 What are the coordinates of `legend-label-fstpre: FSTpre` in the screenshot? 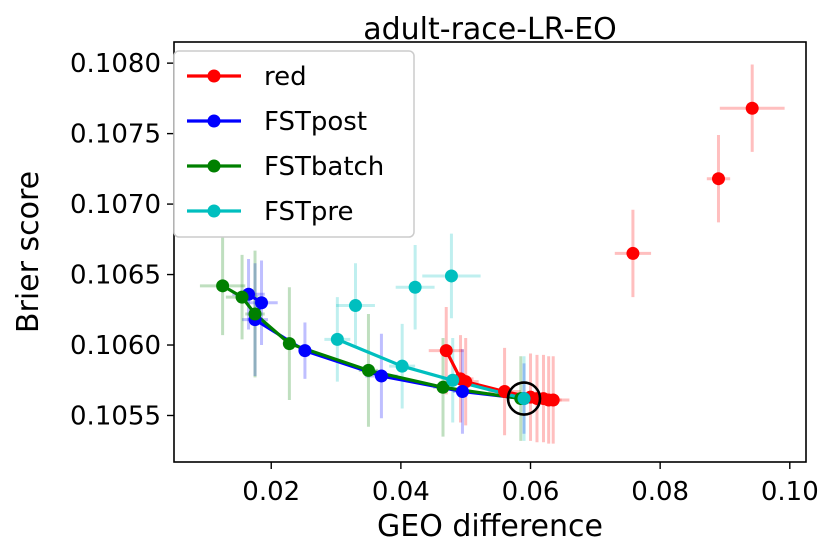 It's located at (309, 212).